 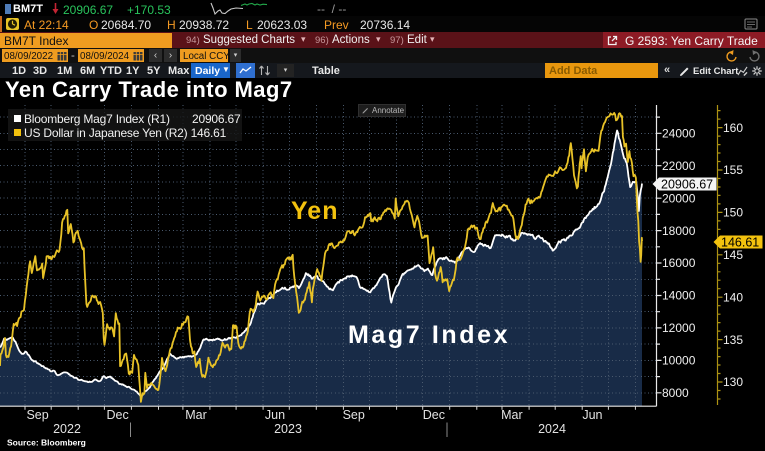 What do you see at coordinates (733, 255) in the screenshot?
I see `svg-text: 145` at bounding box center [733, 255].